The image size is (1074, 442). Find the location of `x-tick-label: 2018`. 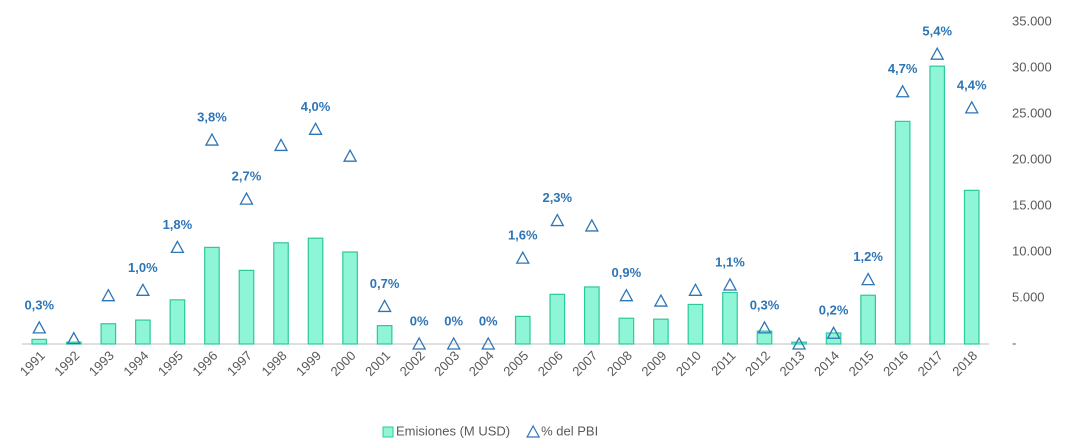

x-tick-label: 2018 is located at coordinates (964, 363).